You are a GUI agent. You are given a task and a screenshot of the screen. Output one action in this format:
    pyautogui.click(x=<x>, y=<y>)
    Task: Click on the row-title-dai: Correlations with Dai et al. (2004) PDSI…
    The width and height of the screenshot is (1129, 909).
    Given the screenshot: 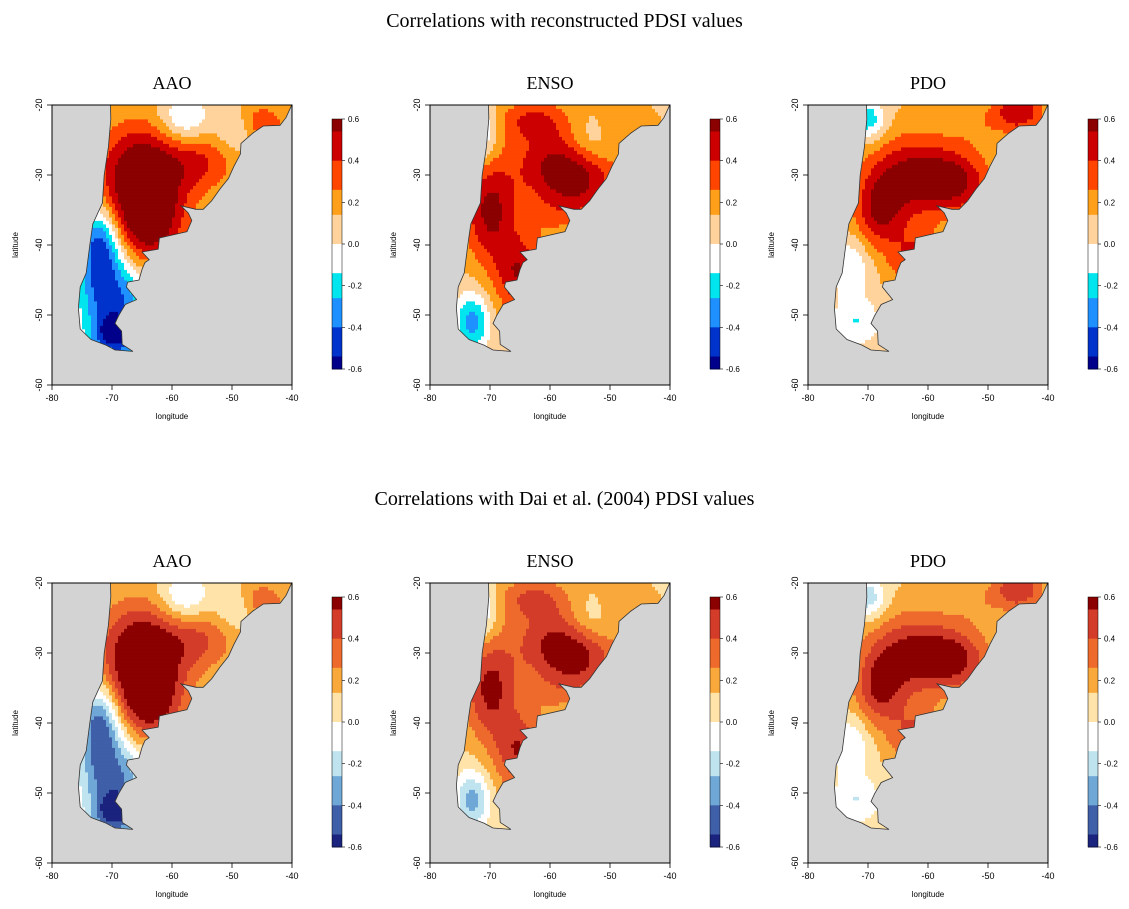 What is the action you would take?
    pyautogui.click(x=564, y=499)
    